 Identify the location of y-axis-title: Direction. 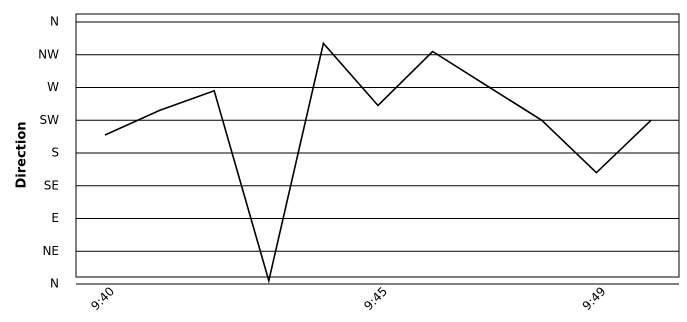
(22, 154).